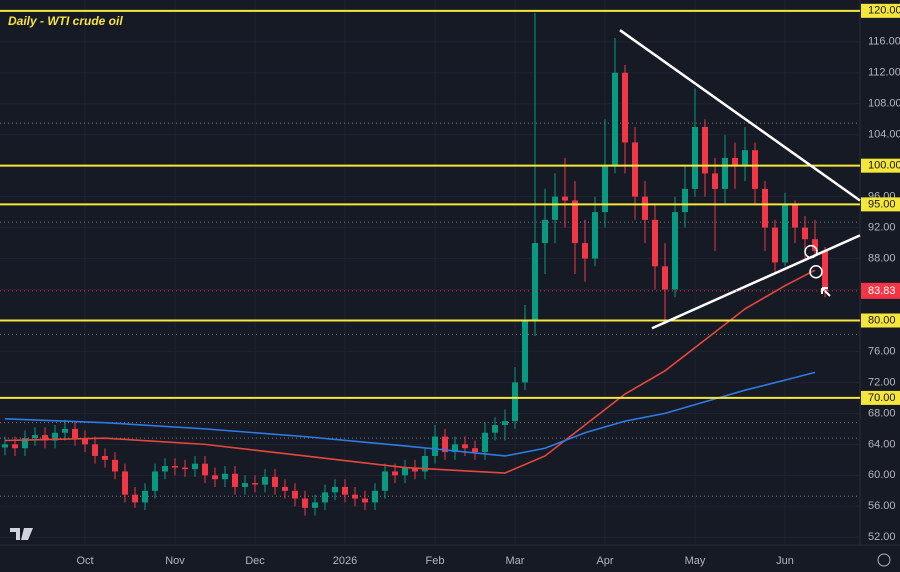  I want to click on y-tick-label: 68.00, so click(882, 413).